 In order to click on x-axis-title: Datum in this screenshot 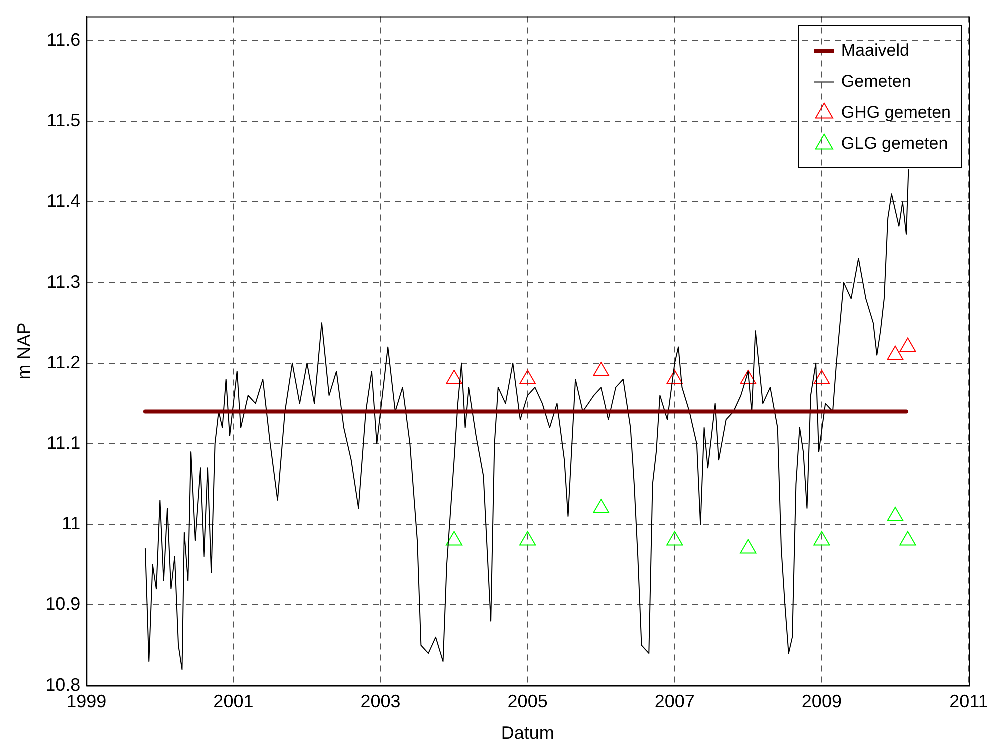, I will do `click(527, 733)`.